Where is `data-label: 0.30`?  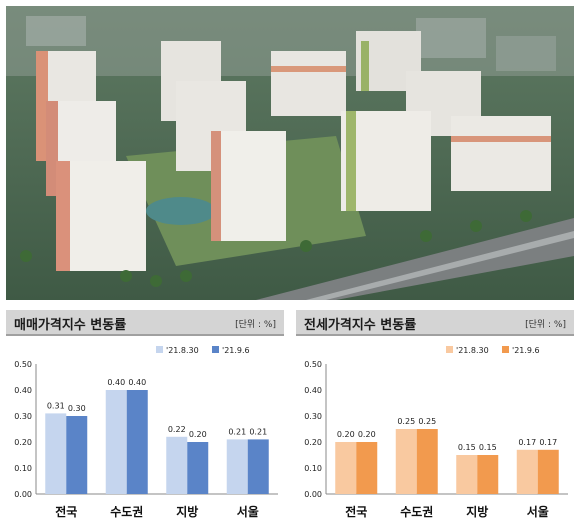 data-label: 0.30 is located at coordinates (77, 408).